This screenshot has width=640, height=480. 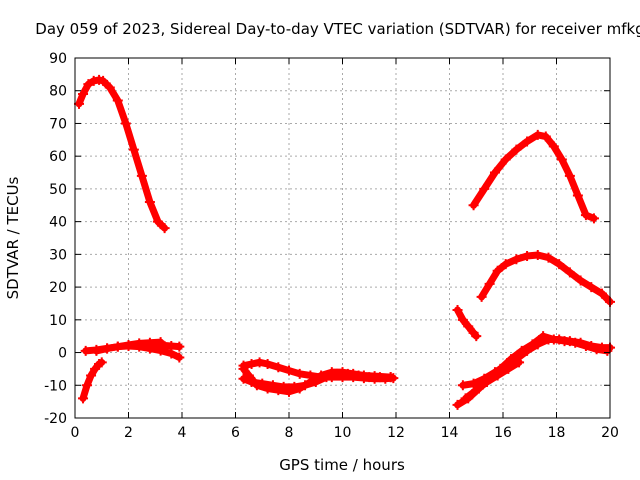 I want to click on y-tick-label: 60, so click(x=58, y=157).